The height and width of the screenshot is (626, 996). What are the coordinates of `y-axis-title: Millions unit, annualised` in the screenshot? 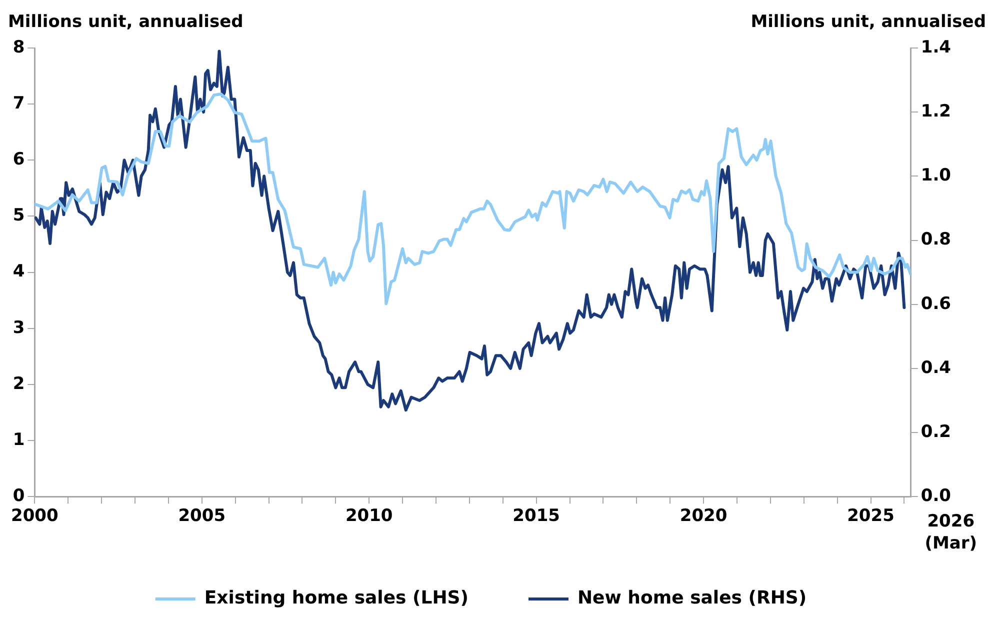 It's located at (126, 22).